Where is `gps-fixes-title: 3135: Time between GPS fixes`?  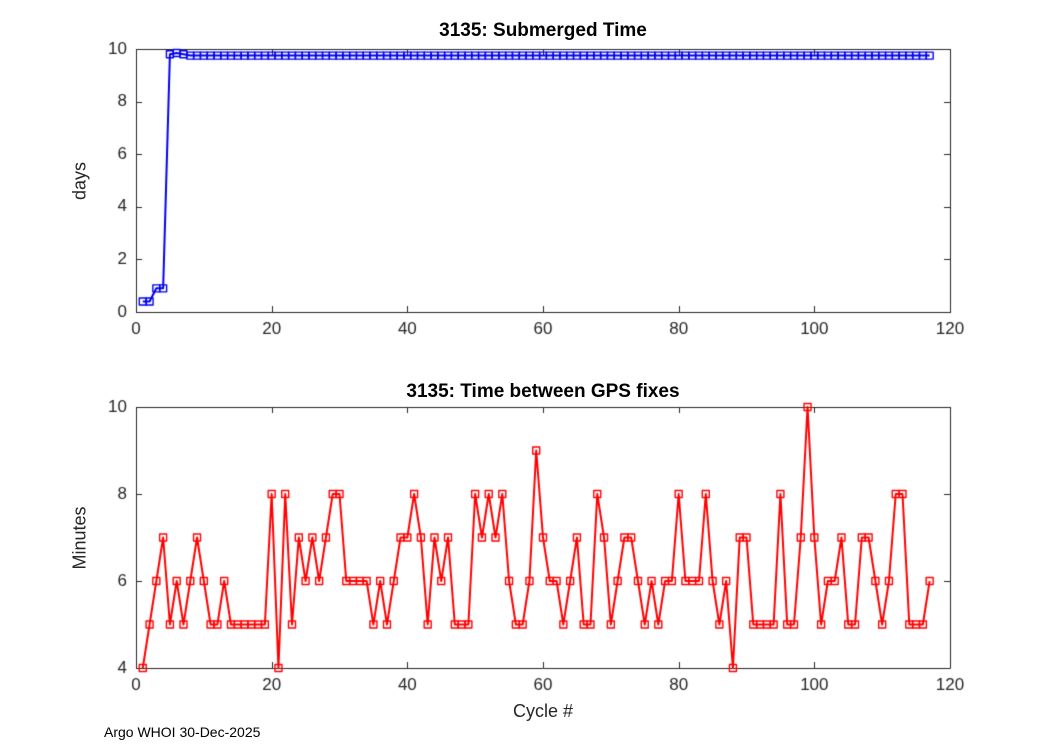
gps-fixes-title: 3135: Time between GPS fixes is located at coordinates (543, 391).